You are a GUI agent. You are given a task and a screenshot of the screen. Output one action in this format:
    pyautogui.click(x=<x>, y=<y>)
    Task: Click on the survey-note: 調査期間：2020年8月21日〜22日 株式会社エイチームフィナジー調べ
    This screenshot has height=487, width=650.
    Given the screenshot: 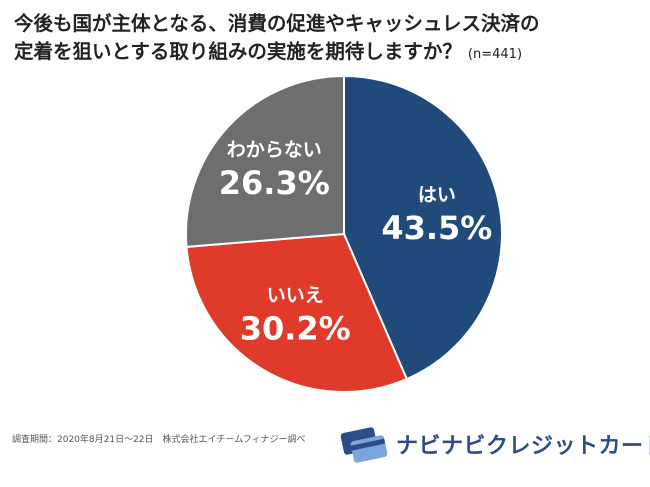 What is the action you would take?
    pyautogui.click(x=159, y=440)
    